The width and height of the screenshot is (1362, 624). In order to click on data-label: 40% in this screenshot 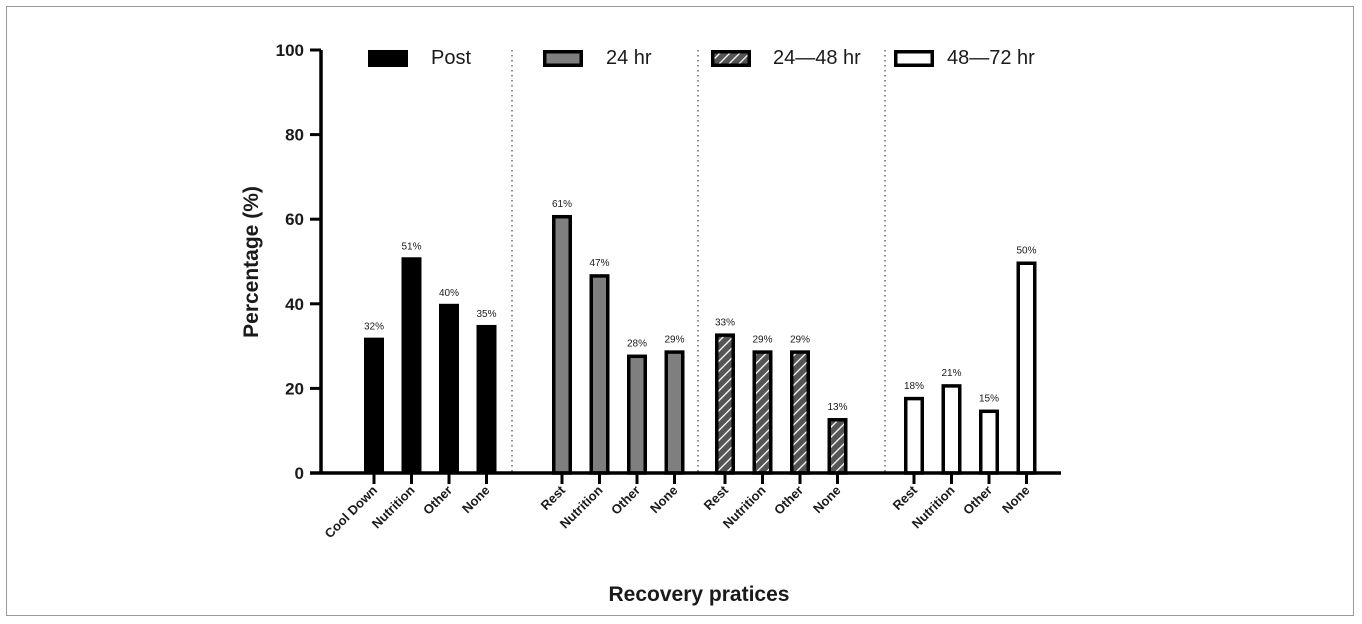, I will do `click(449, 293)`.